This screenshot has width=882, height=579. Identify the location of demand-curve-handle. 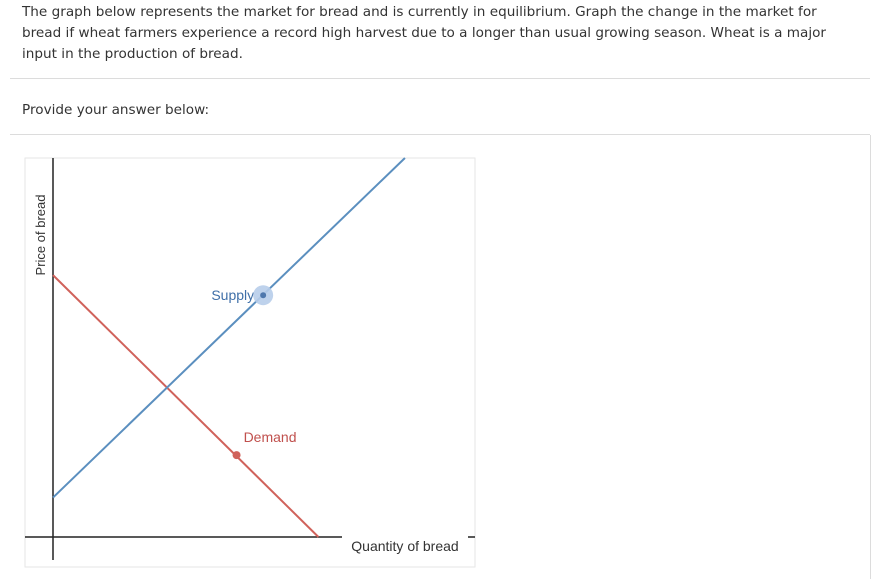
(236, 455).